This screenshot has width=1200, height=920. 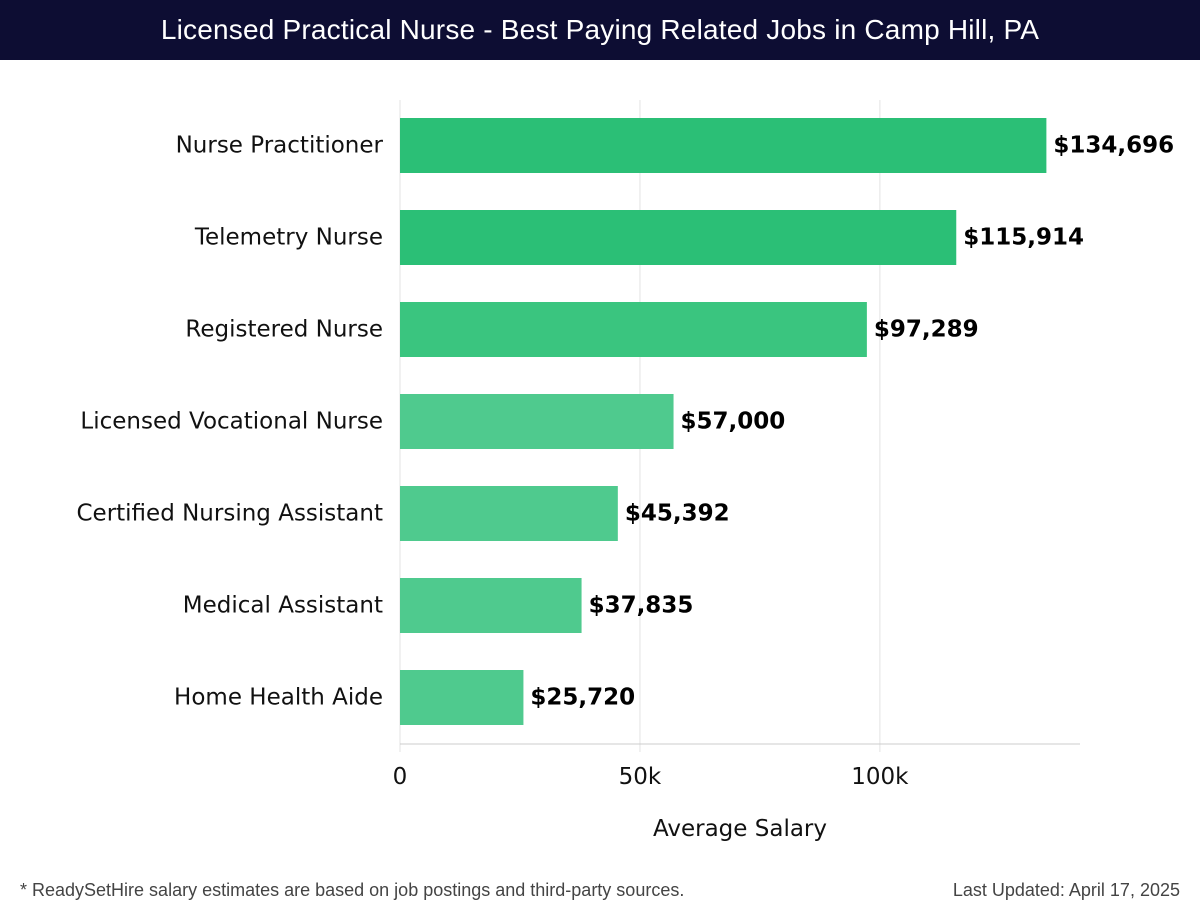 What do you see at coordinates (278, 698) in the screenshot?
I see `category-label: Home Health Aide` at bounding box center [278, 698].